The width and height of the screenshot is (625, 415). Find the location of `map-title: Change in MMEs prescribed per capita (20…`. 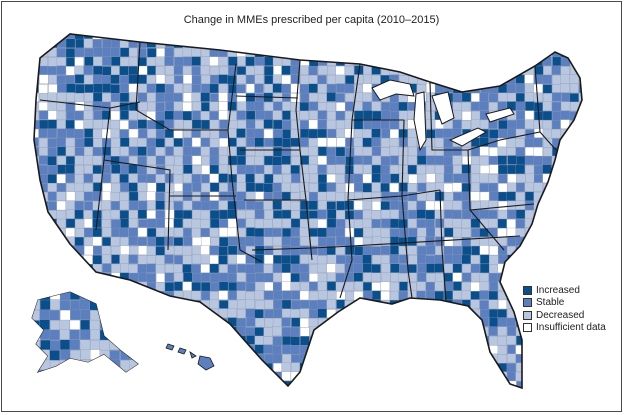

map-title: Change in MMEs prescribed per capita (20… is located at coordinates (311, 20).